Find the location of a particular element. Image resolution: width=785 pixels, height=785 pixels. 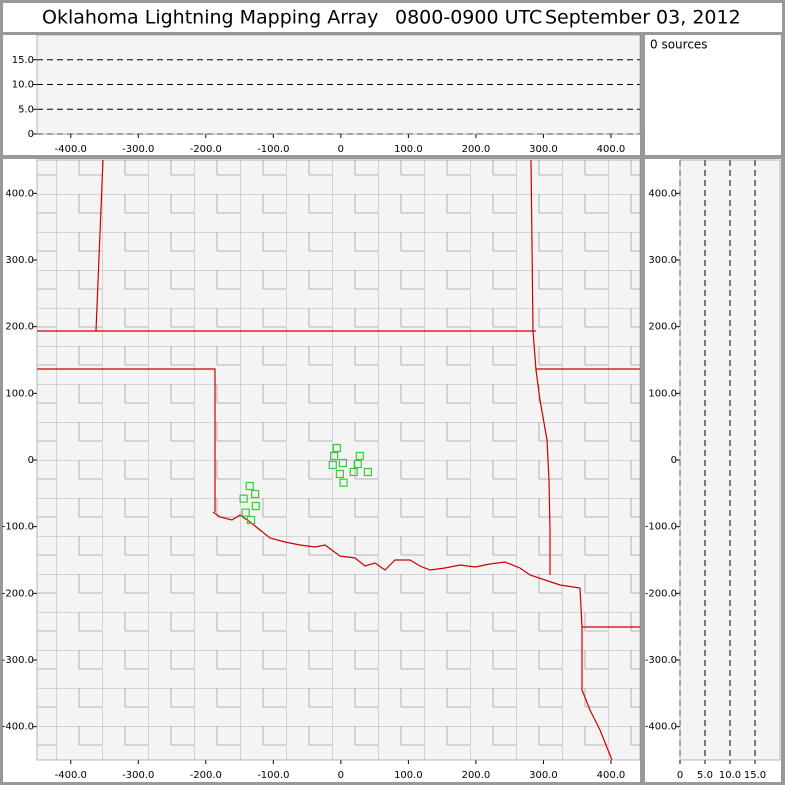

y-tick-label: 10.0 is located at coordinates (23, 85).